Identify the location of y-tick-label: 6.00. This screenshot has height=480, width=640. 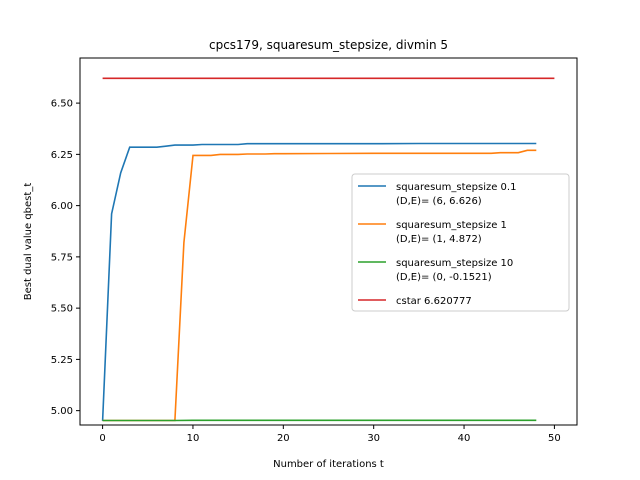
(62, 206).